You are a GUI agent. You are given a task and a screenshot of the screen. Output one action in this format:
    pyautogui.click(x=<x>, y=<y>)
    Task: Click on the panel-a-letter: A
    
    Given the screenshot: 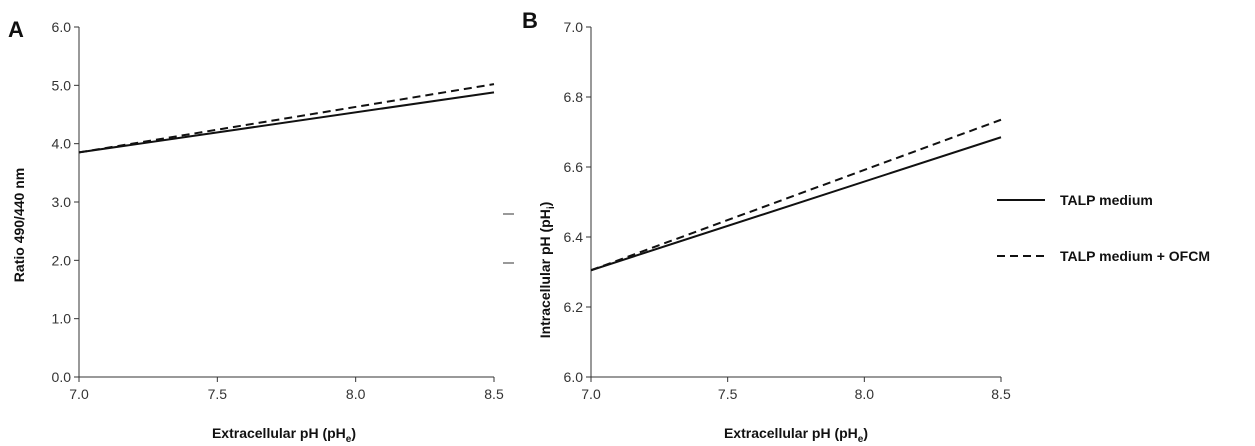 What is the action you would take?
    pyautogui.click(x=16, y=29)
    